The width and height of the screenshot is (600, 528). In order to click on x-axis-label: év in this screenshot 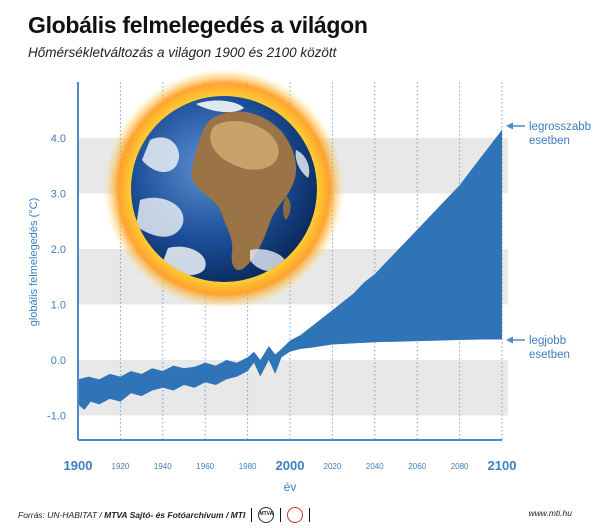, I will do `click(290, 487)`.